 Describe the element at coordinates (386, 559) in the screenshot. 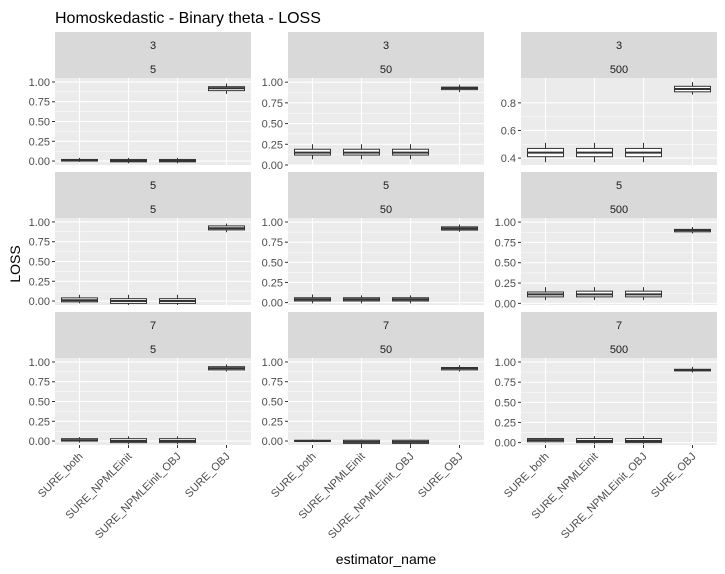

I see `x-axis-title: estimator_name` at that location.